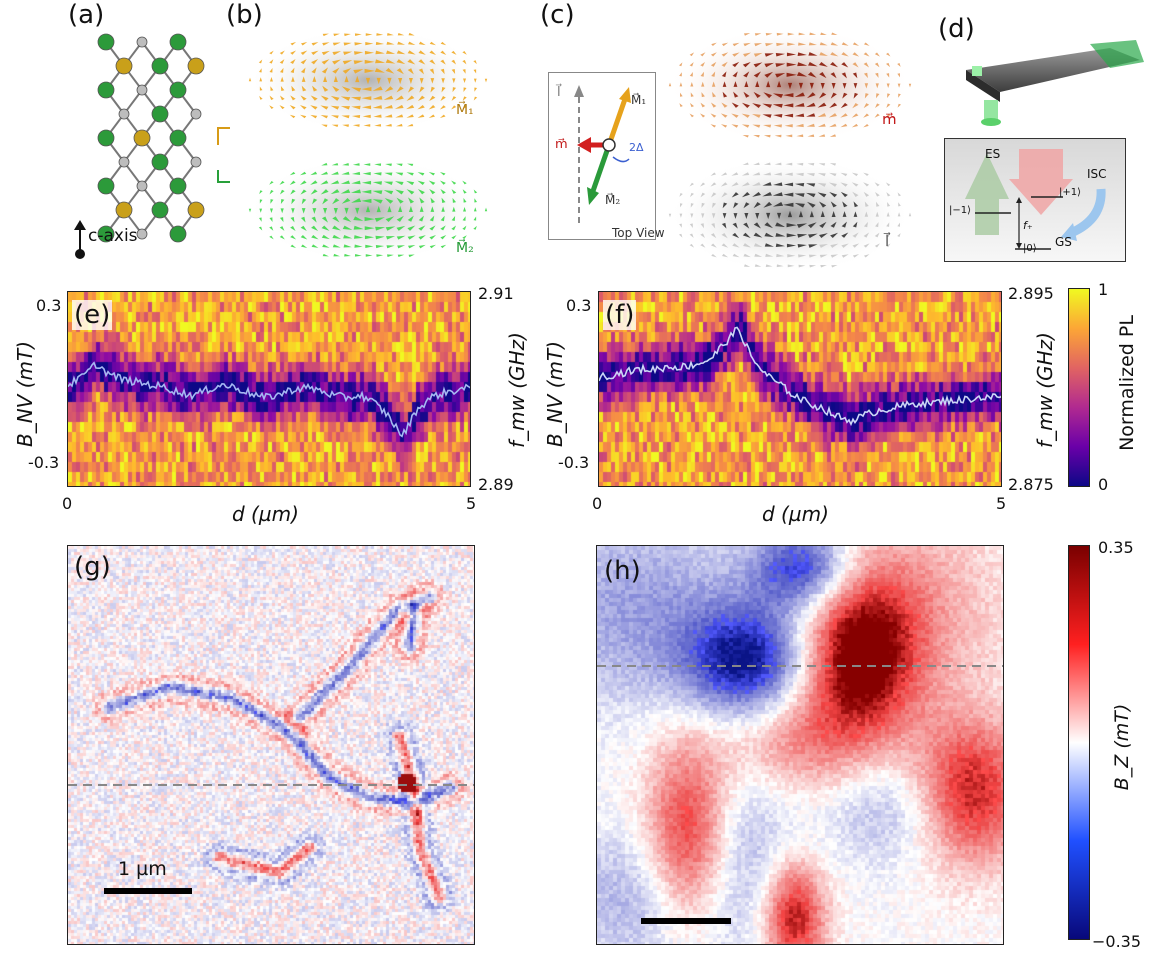 Image resolution: width=1153 pixels, height=956 pixels. I want to click on minus1-label: |−1⟩, so click(960, 210).